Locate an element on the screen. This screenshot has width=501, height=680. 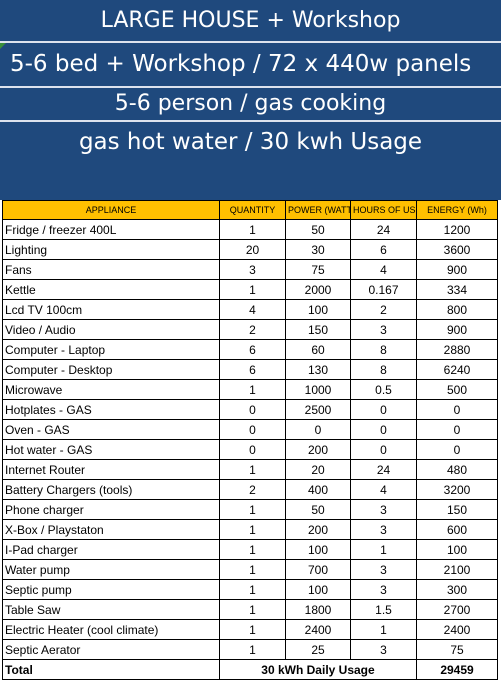
table-row: Computer - Laptop 6 60 8 2880 is located at coordinates (250, 349).